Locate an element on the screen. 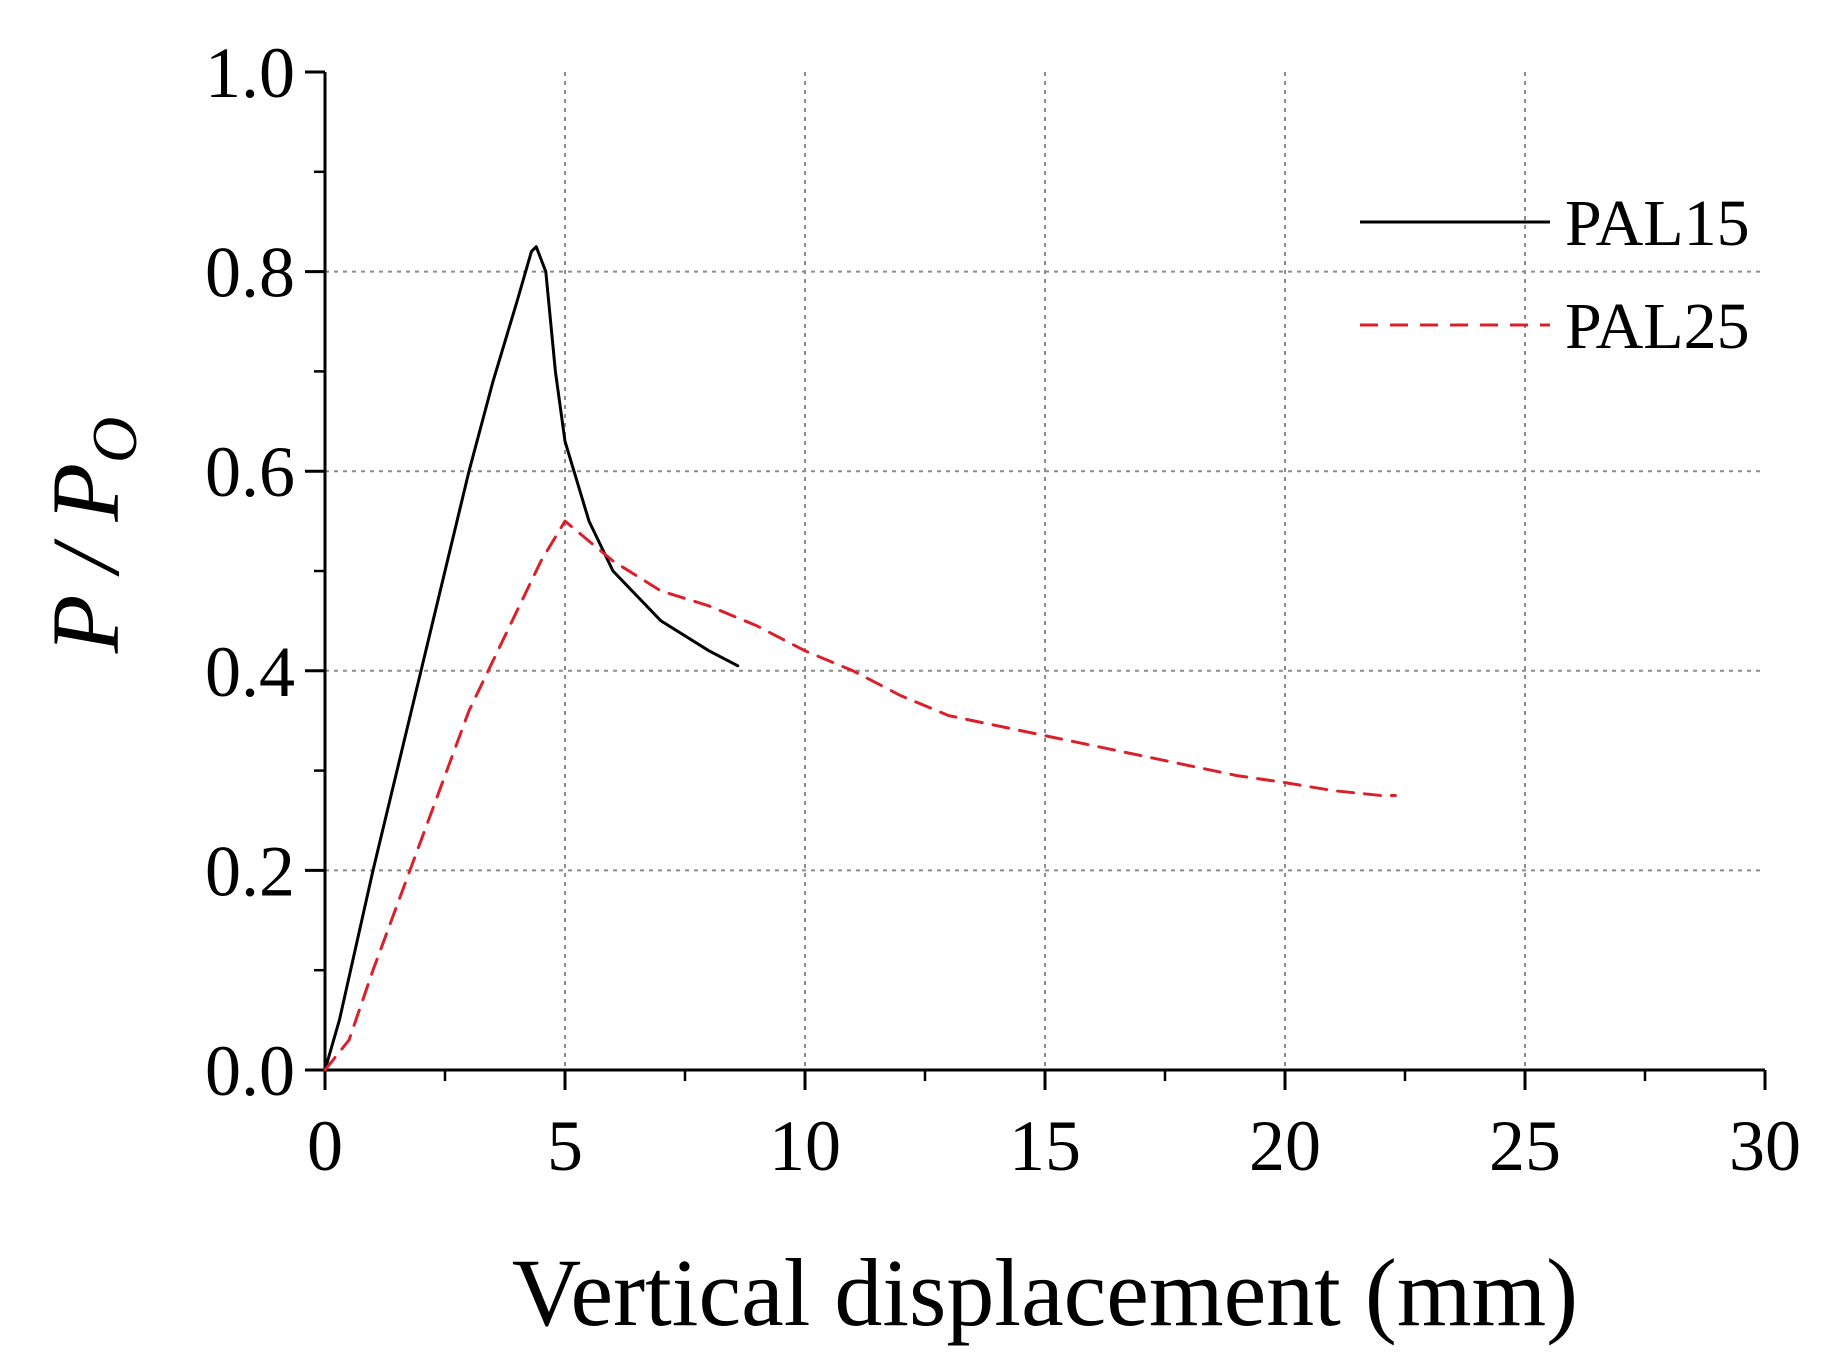 This screenshot has width=1830, height=1369. legend: PAL15 PAL25 is located at coordinates (1555, 275).